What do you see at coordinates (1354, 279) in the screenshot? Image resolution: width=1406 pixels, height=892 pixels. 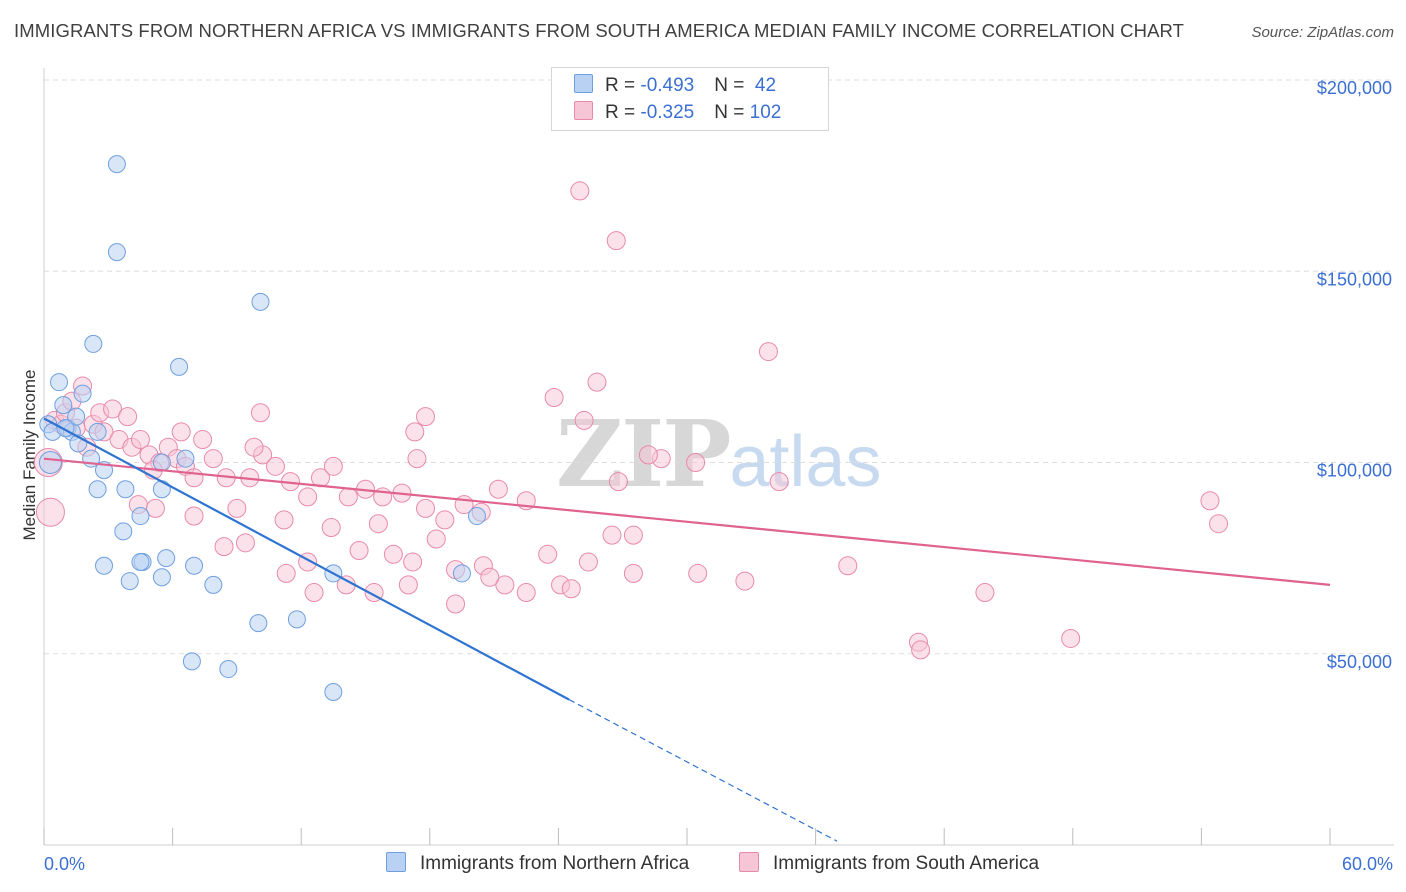 I see `y-tick-label: $150,000` at bounding box center [1354, 279].